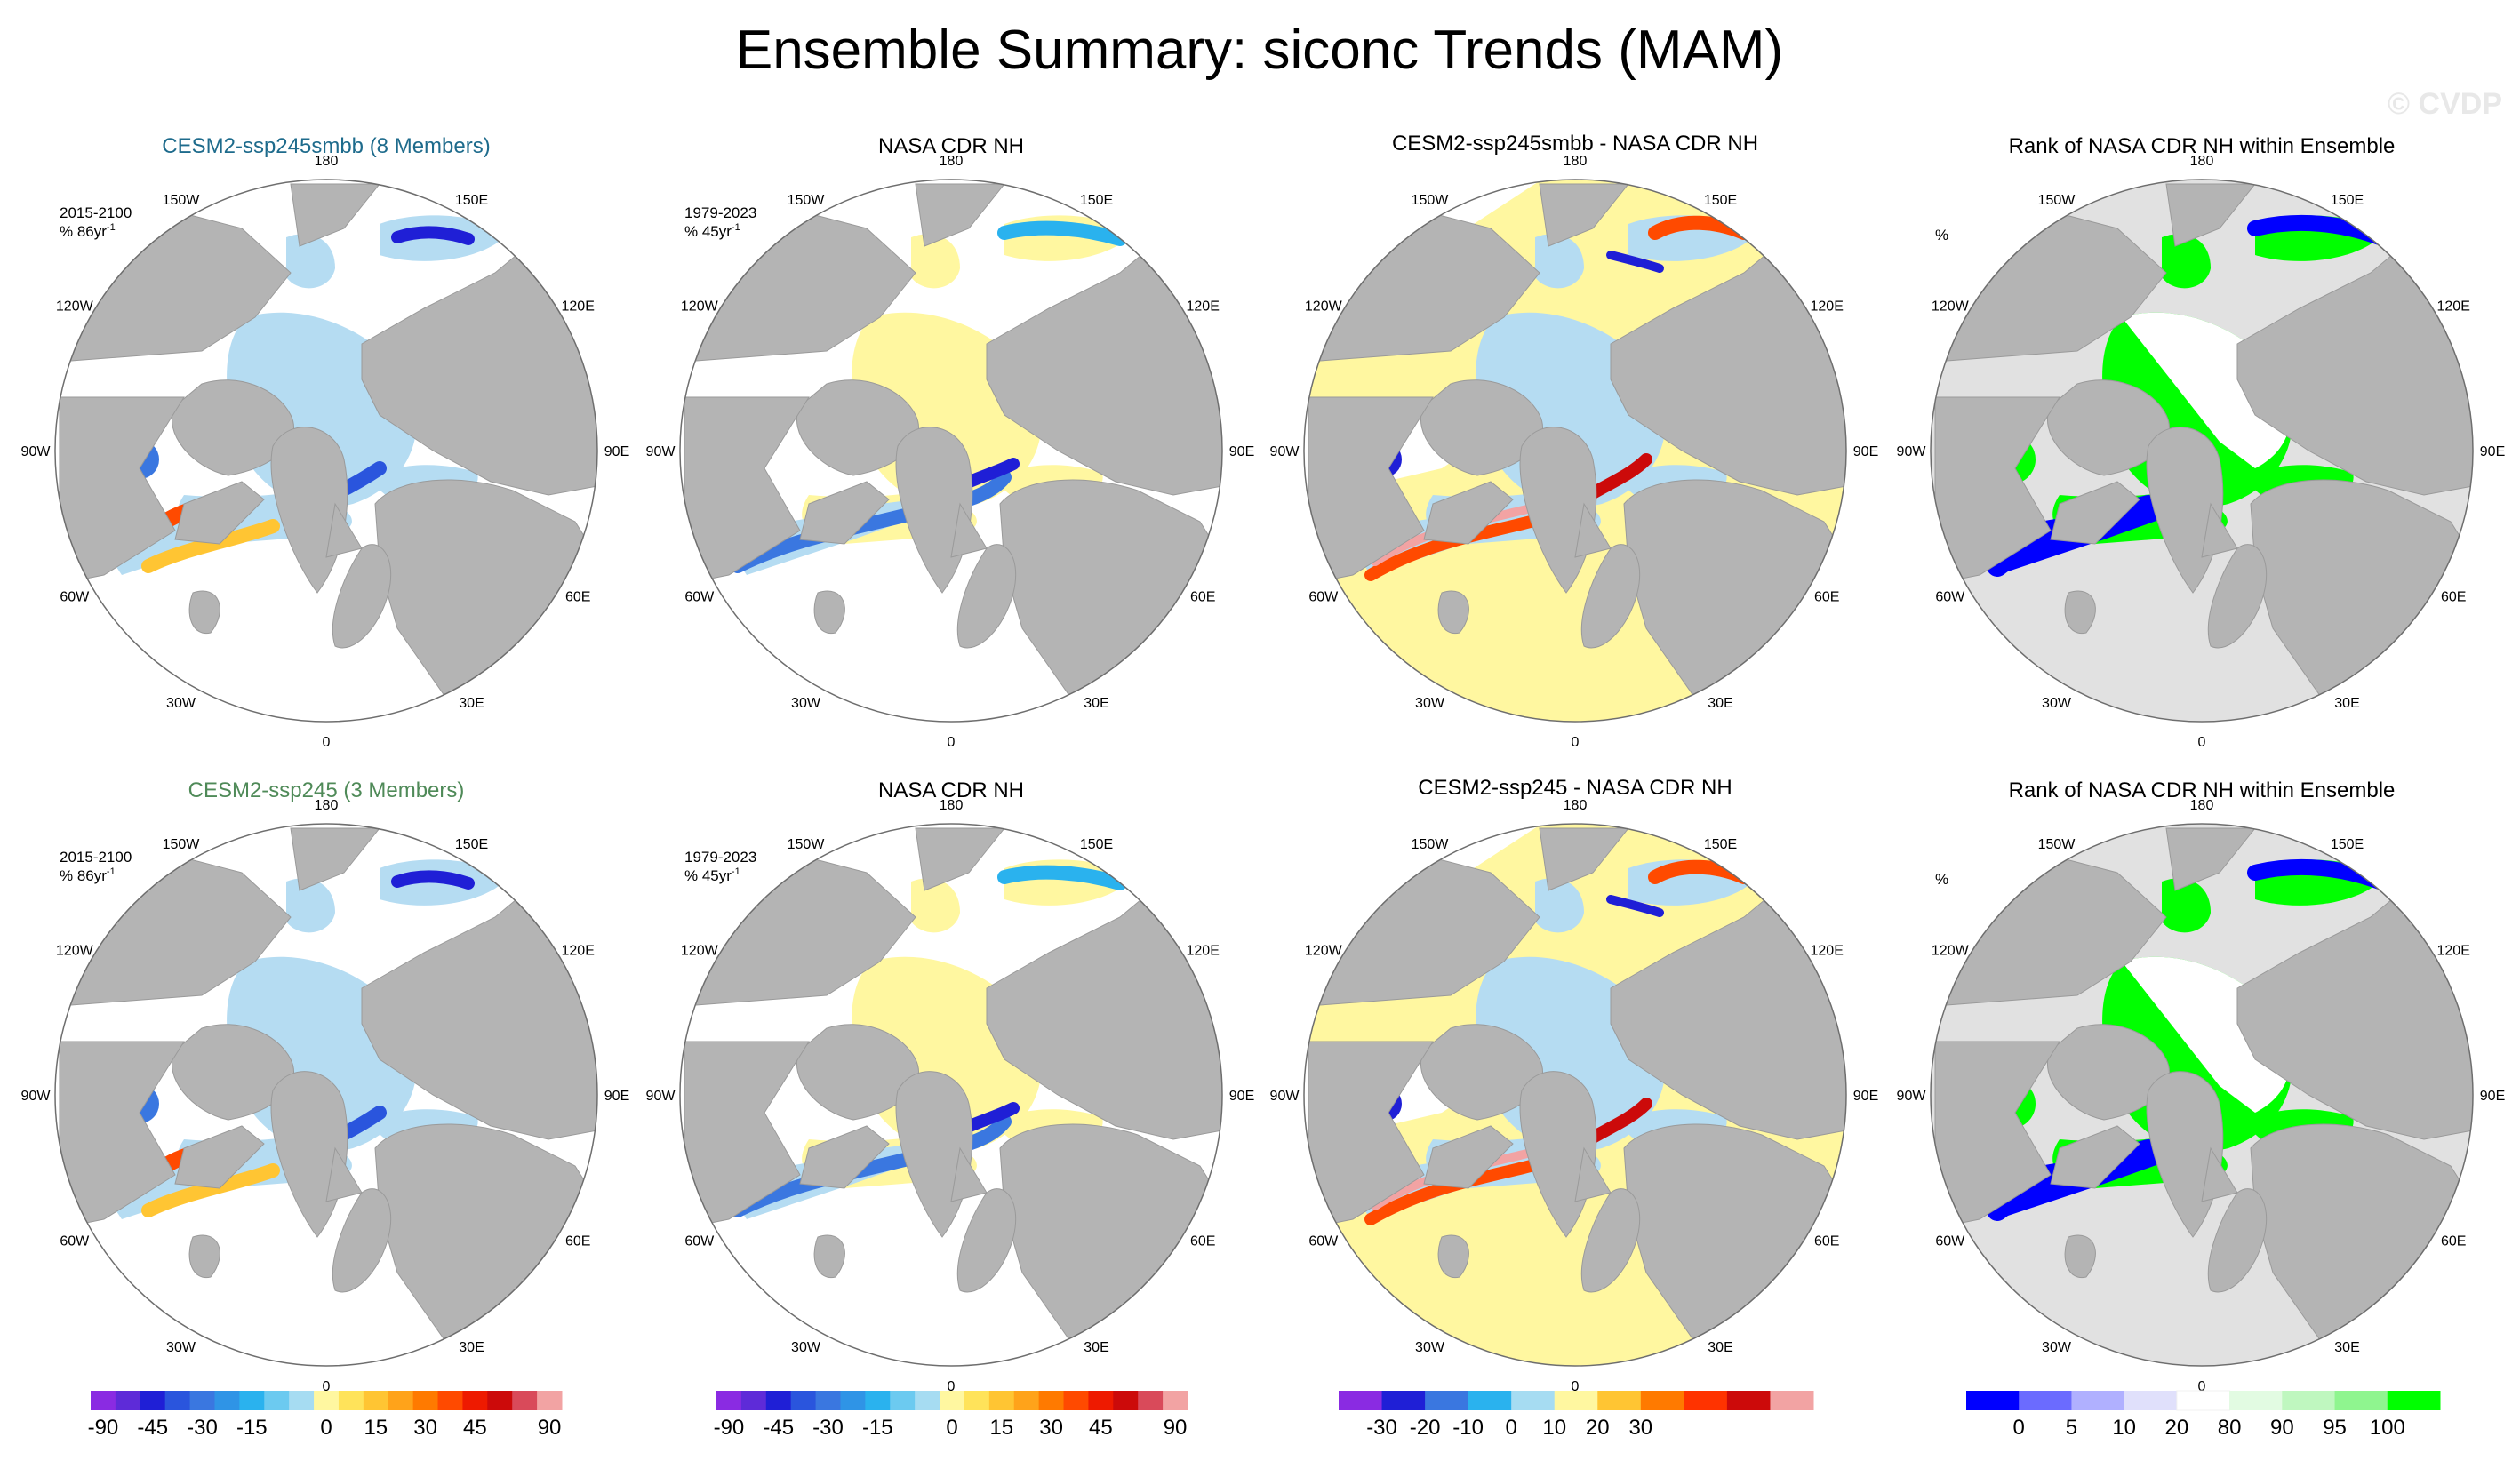 The image size is (2520, 1461). Describe the element at coordinates (88, 231) in the screenshot. I see `units-label: % 86yr-1` at that location.